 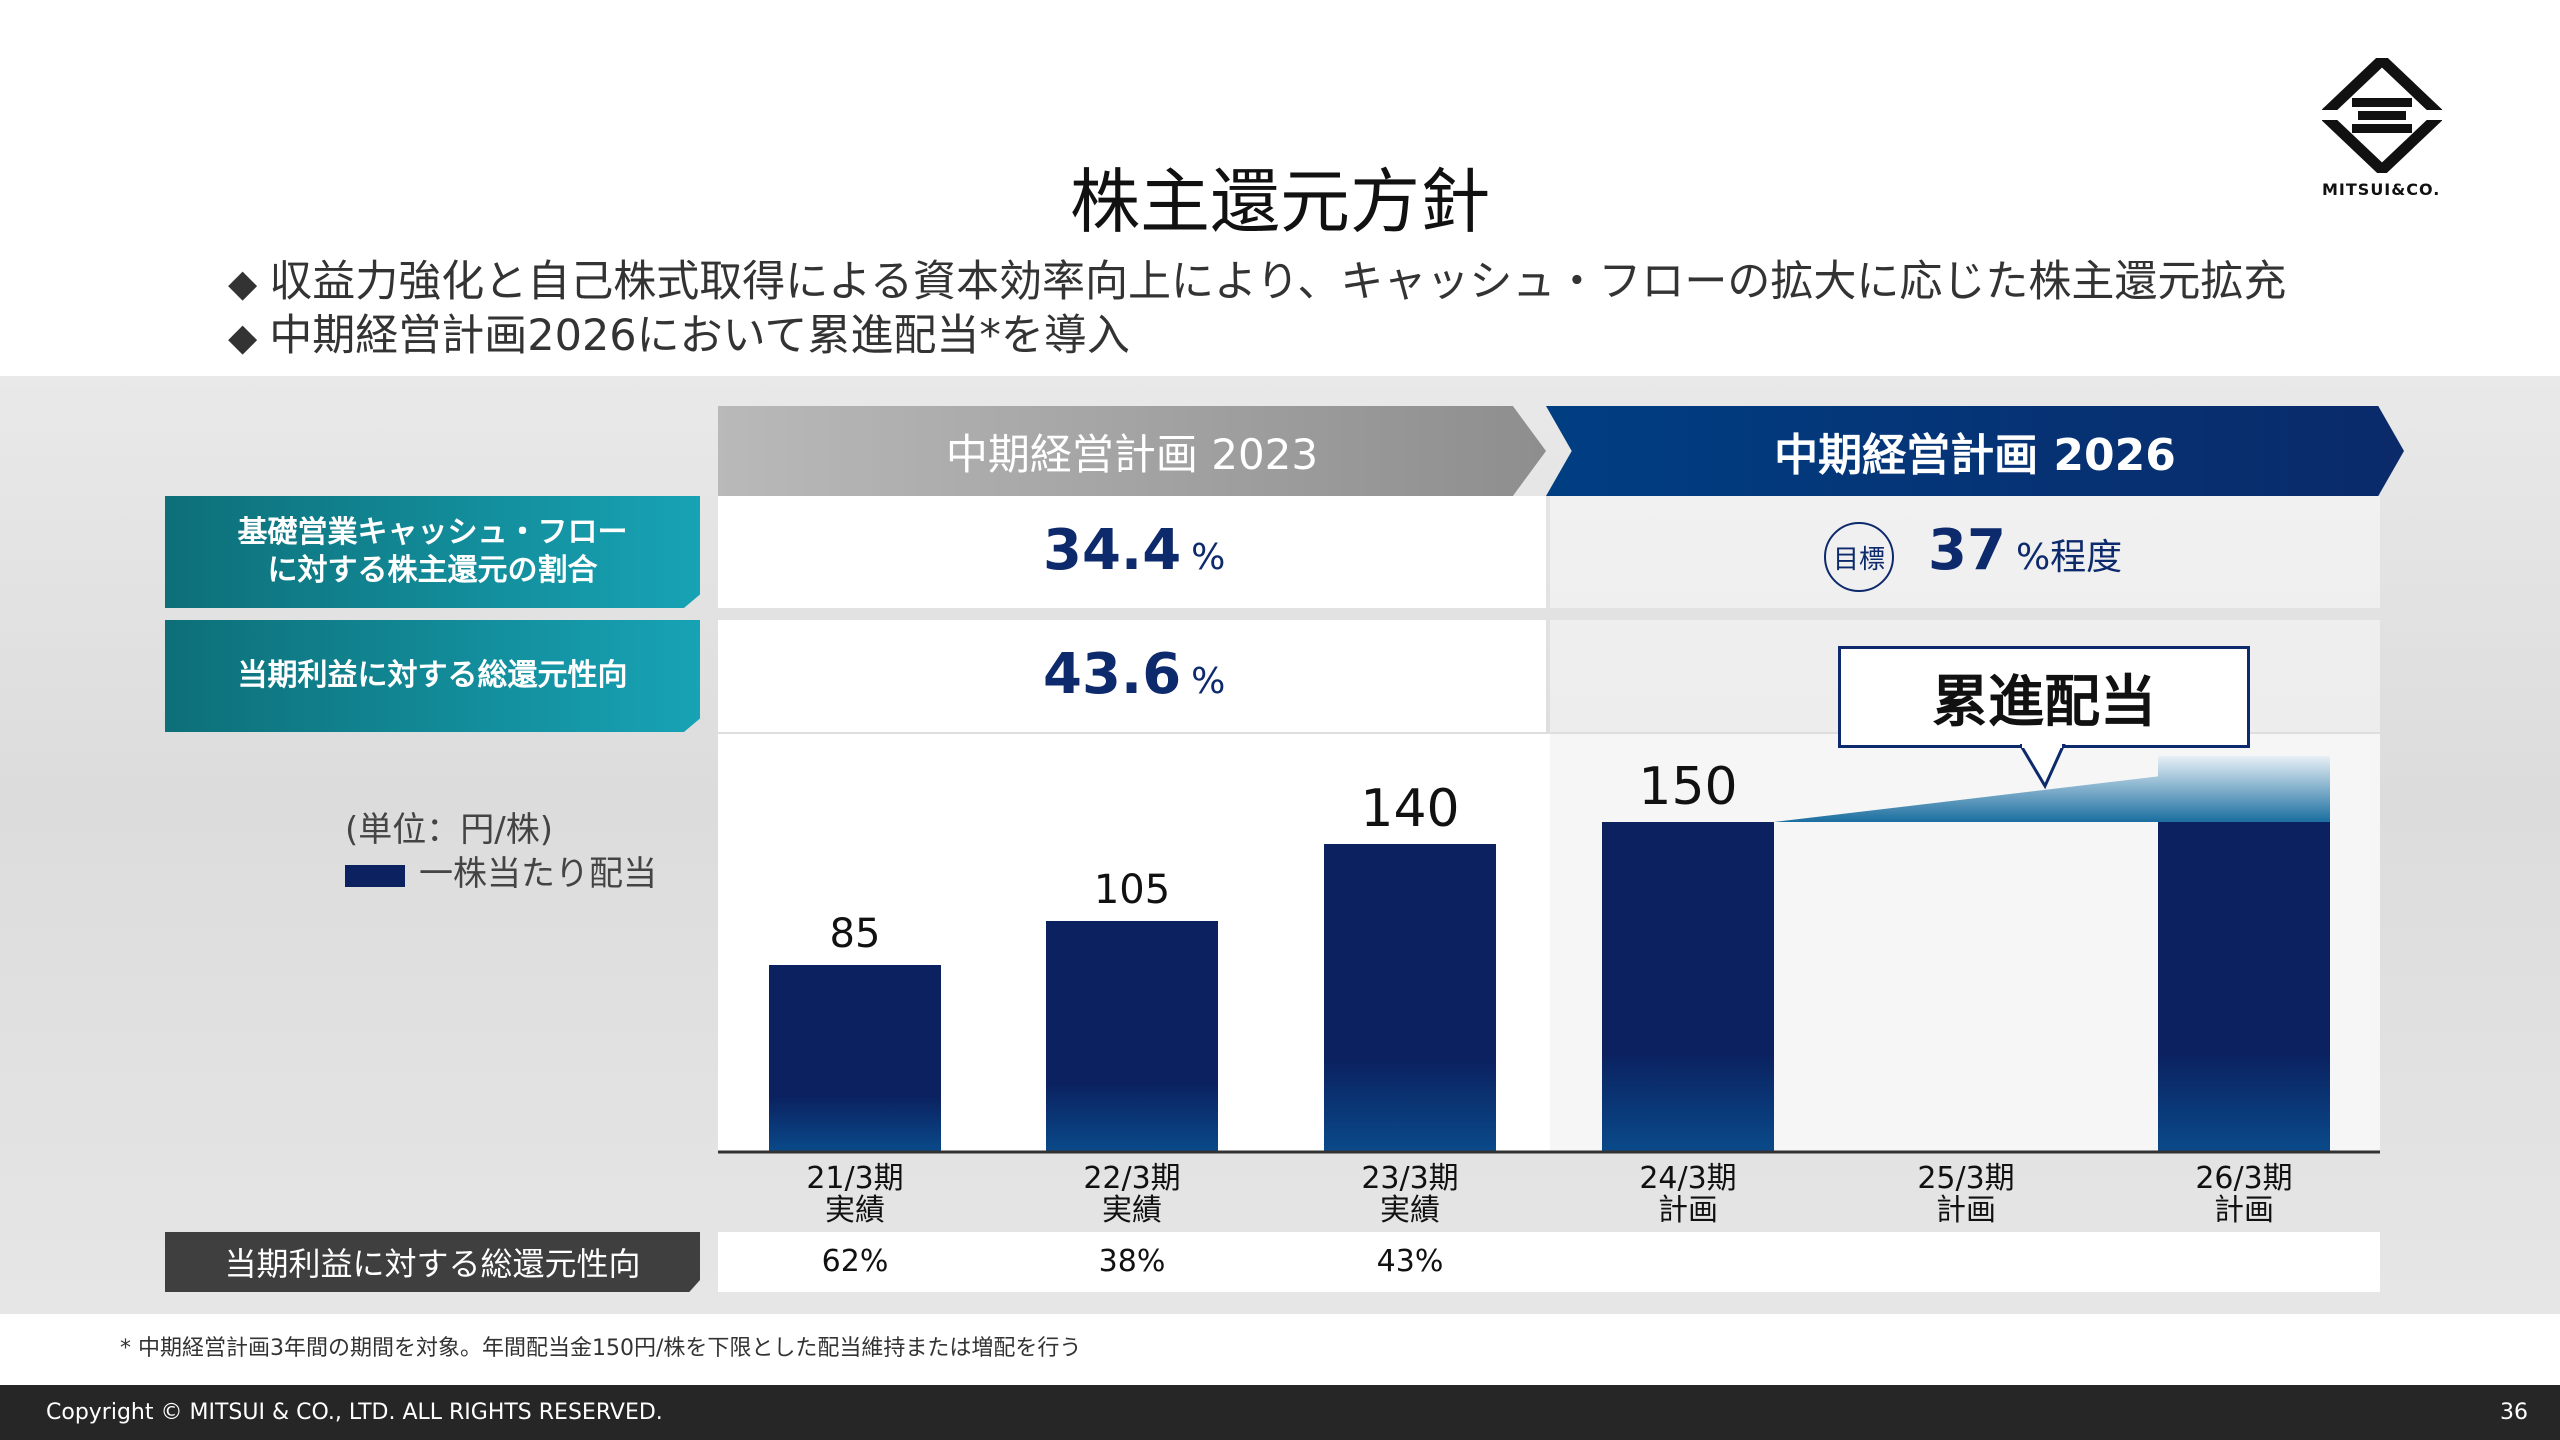 I want to click on x-tick-label: 26/3期, so click(x=2243, y=1178).